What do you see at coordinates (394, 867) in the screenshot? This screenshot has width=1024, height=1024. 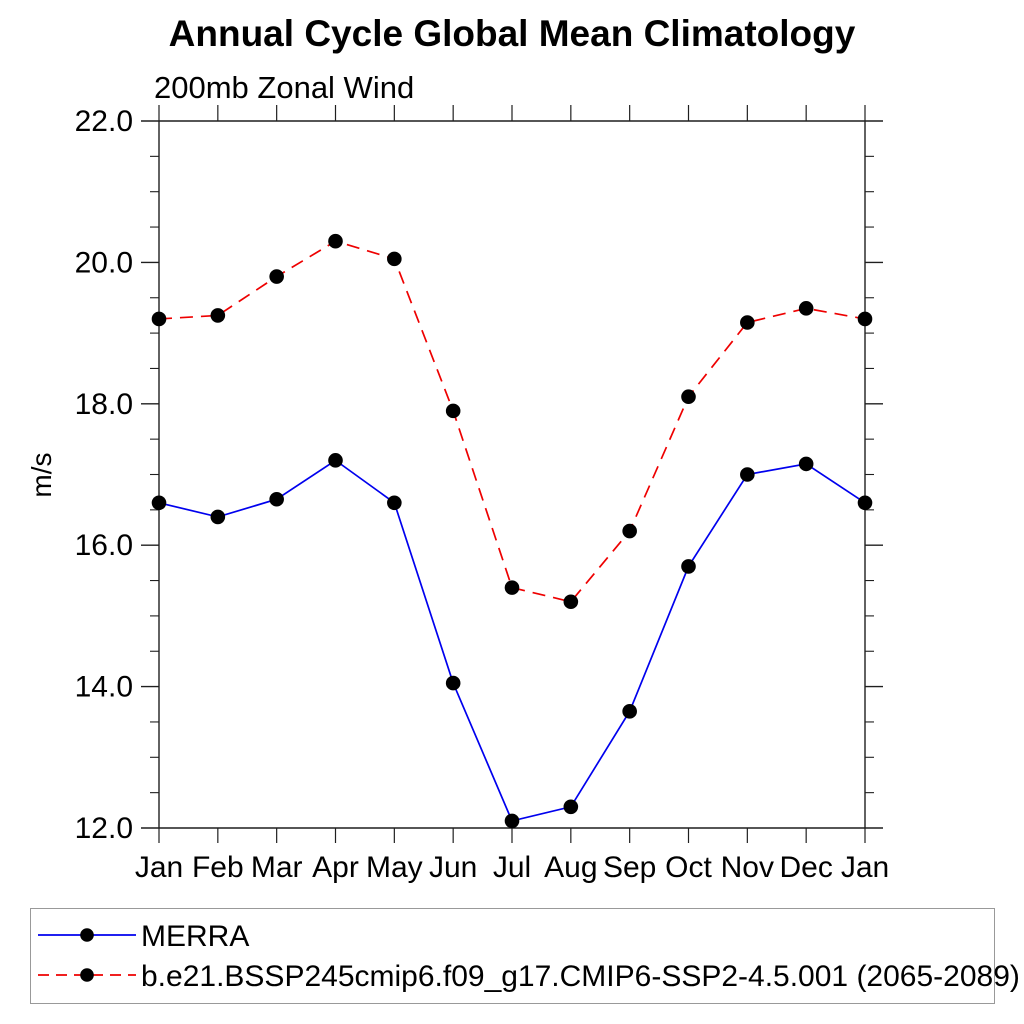 I see `x-tick-label: May` at bounding box center [394, 867].